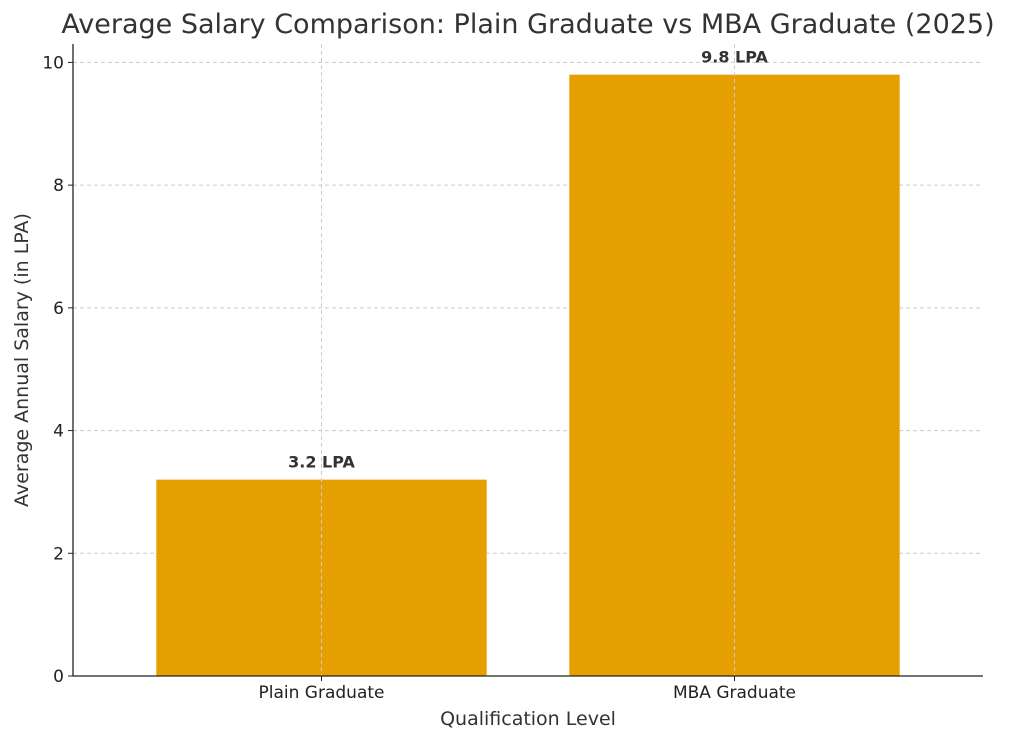  Describe the element at coordinates (22, 360) in the screenshot. I see `y-axis-label: Average Annual Salary (in LPA)` at that location.